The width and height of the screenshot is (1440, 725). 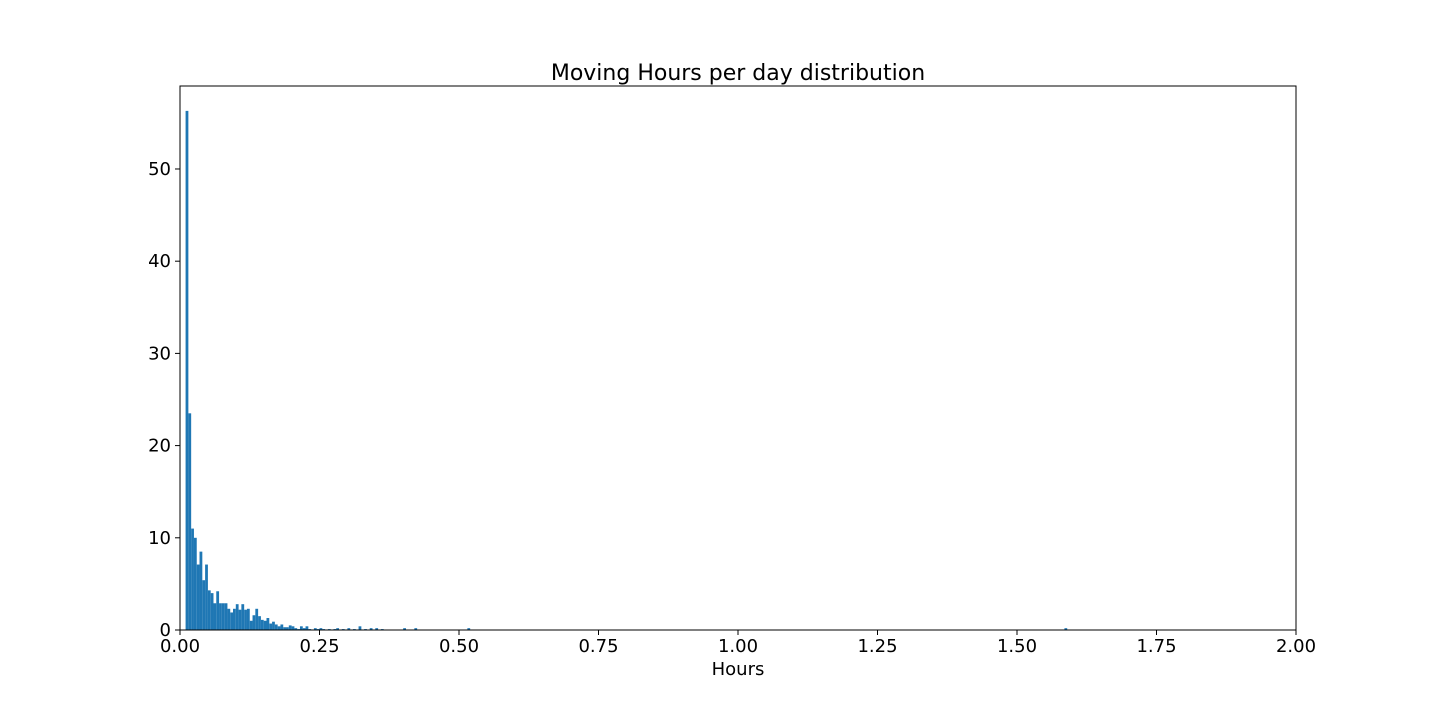 I want to click on y-tick-label-2: 20, so click(x=159, y=446).